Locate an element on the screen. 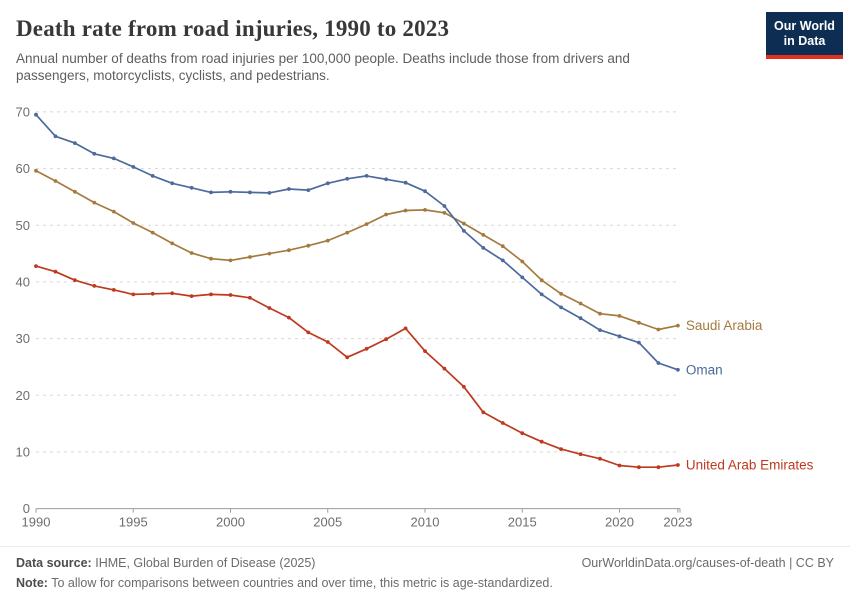 This screenshot has width=850, height=600. saudi-arabia-point-2016 is located at coordinates (541, 280).